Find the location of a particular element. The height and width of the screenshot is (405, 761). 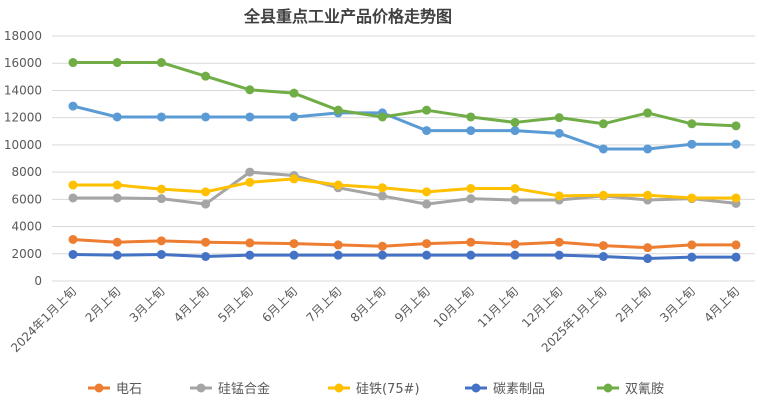

legend-item: 双氰胺 is located at coordinates (630, 389).